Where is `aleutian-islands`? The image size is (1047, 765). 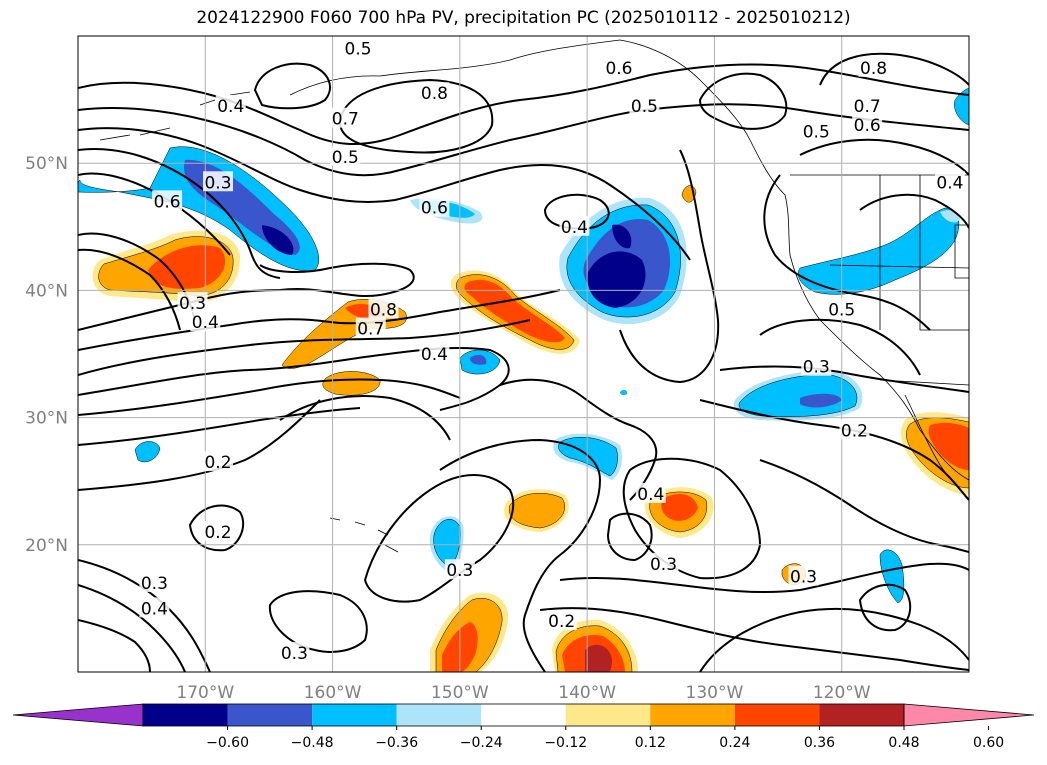 aleutian-islands is located at coordinates (175, 116).